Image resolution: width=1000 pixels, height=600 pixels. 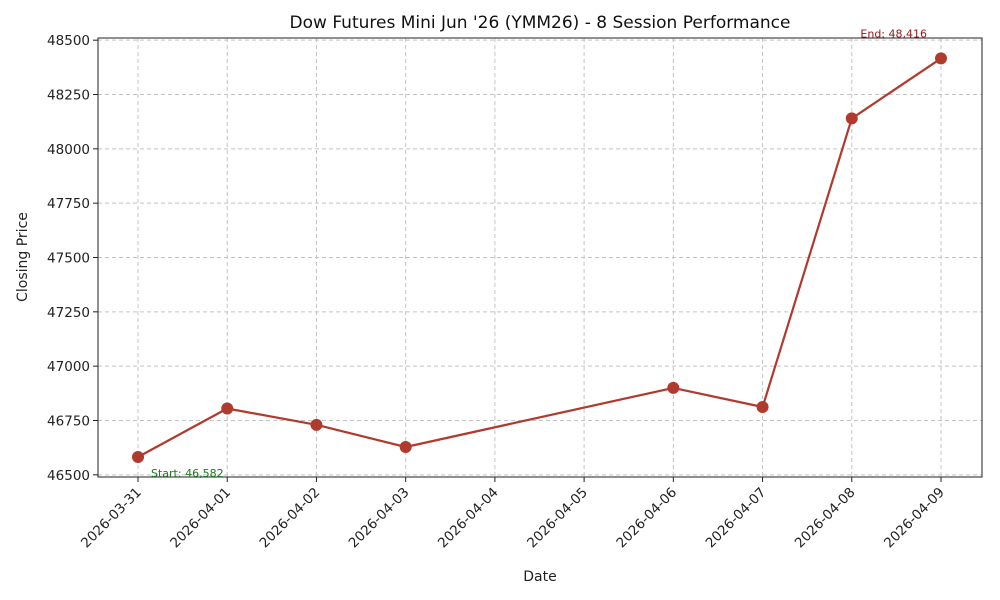 What do you see at coordinates (23, 257) in the screenshot?
I see `y-axis-title: Closing Price` at bounding box center [23, 257].